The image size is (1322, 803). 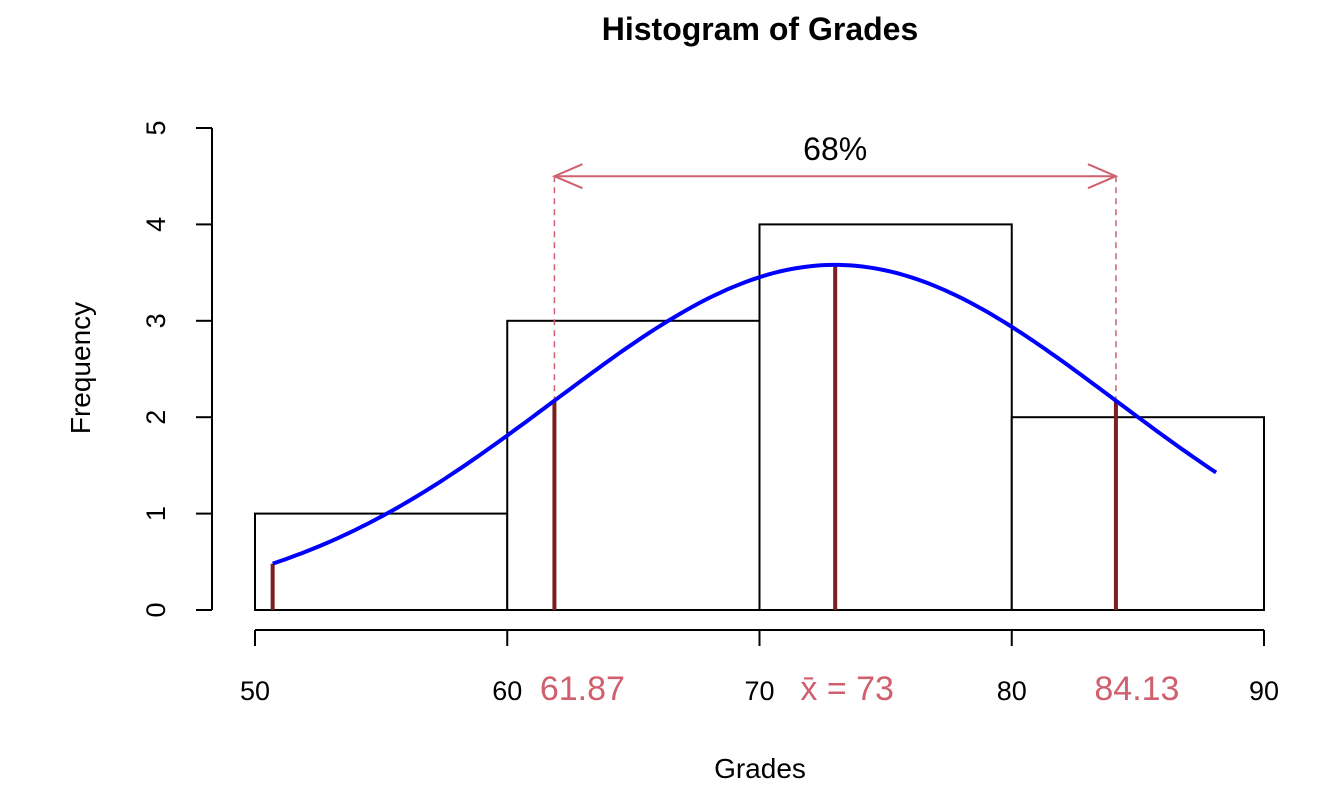 What do you see at coordinates (156, 417) in the screenshot?
I see `y-tick-label: 2` at bounding box center [156, 417].